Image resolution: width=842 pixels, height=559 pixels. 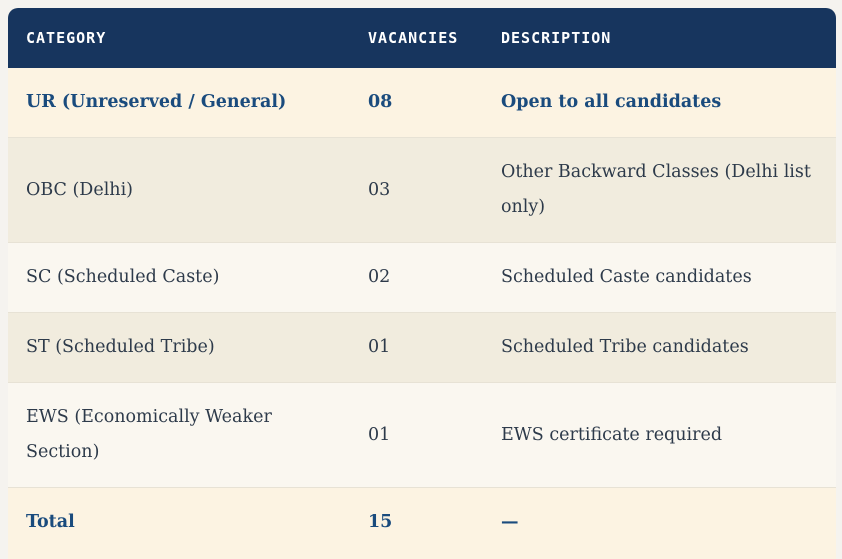 I want to click on table-row-total: Total 15 —, so click(x=422, y=522).